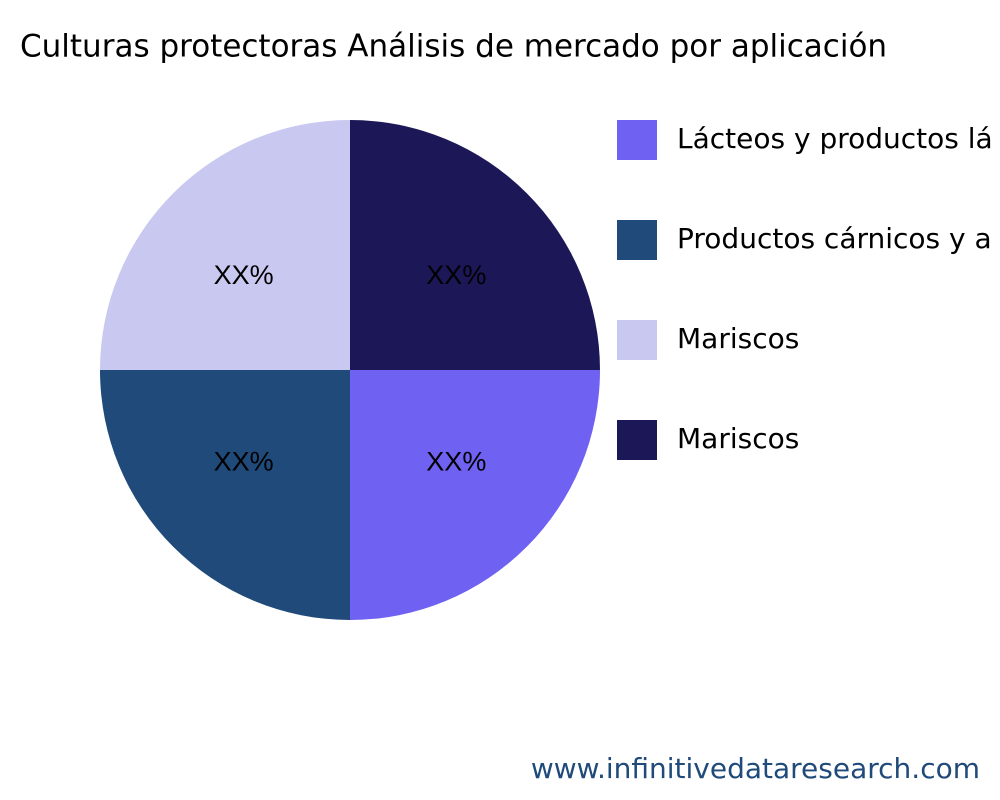 The height and width of the screenshot is (800, 1000). Describe the element at coordinates (835, 138) in the screenshot. I see `legend-label: Lácteos y productos lá` at that location.